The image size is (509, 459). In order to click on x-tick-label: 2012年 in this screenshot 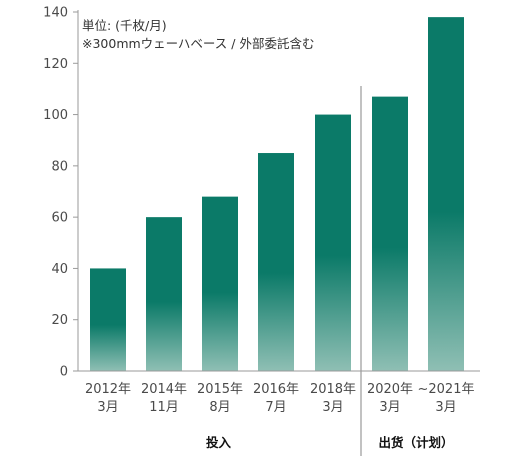, I will do `click(108, 389)`.